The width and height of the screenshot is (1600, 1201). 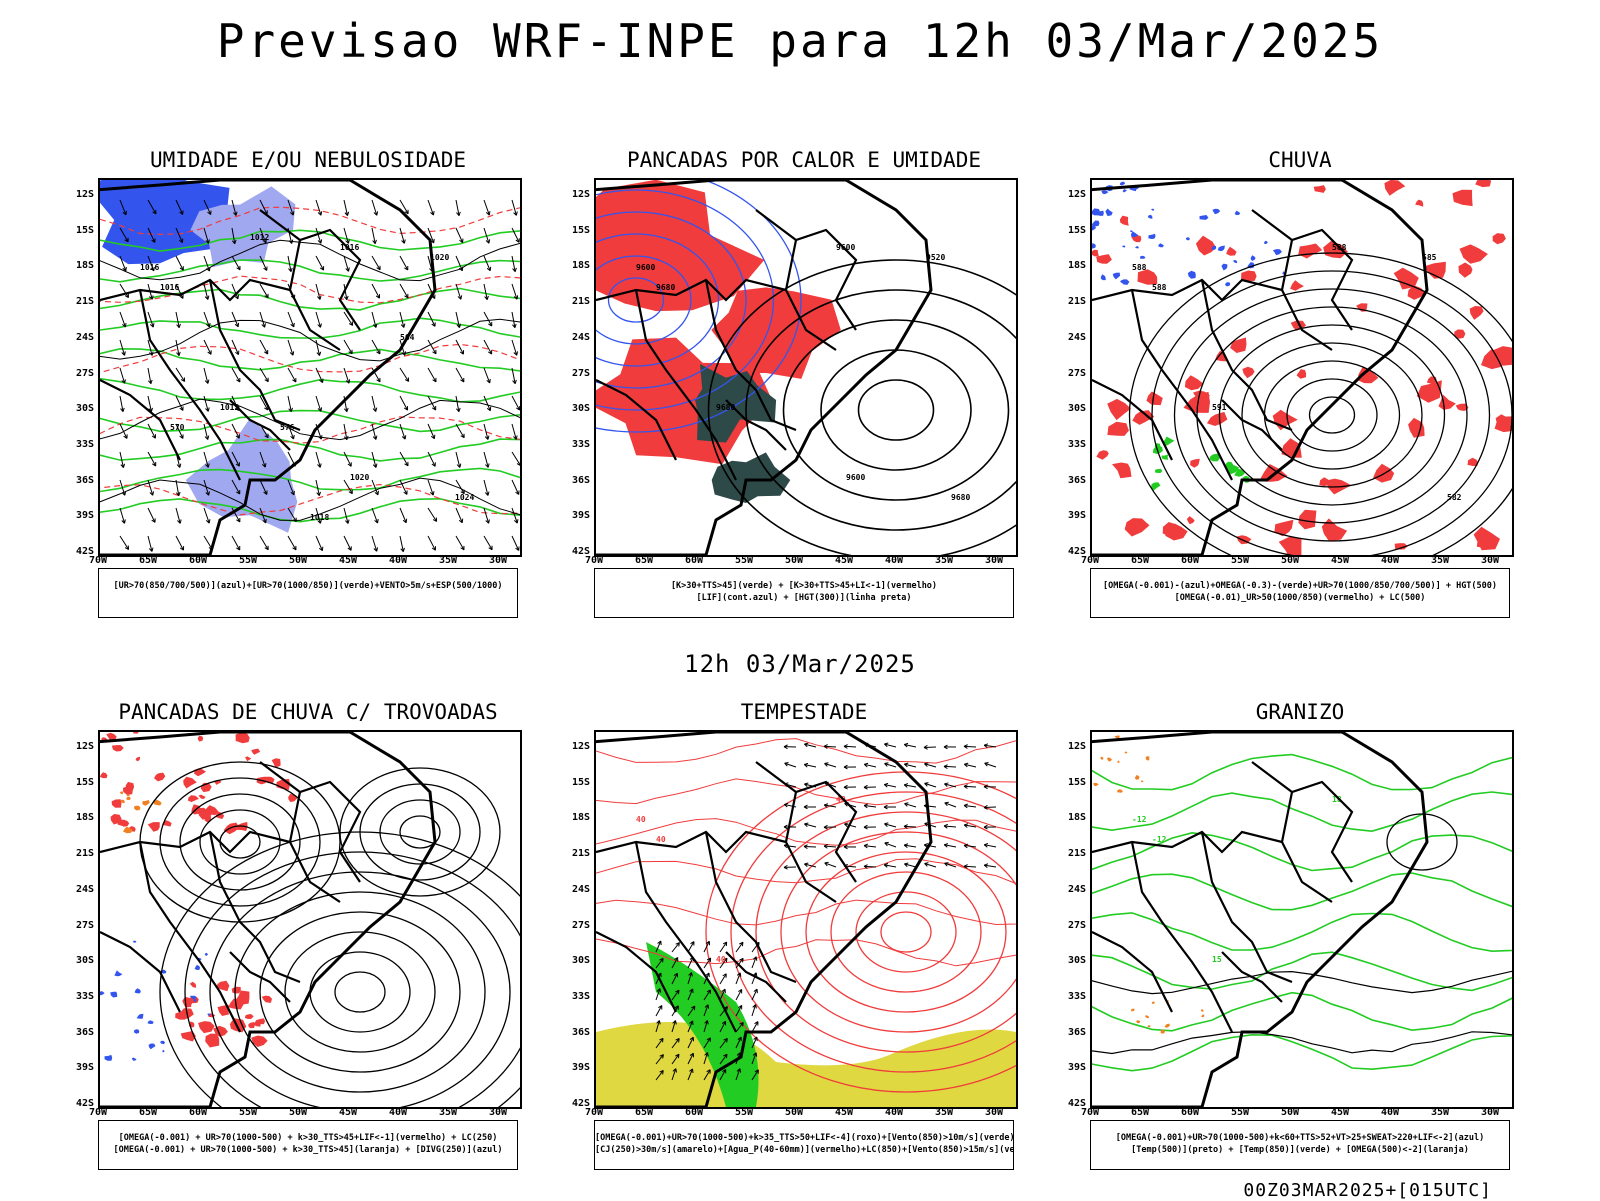 I want to click on latitude-tick-label: 18S, so click(x=577, y=265).